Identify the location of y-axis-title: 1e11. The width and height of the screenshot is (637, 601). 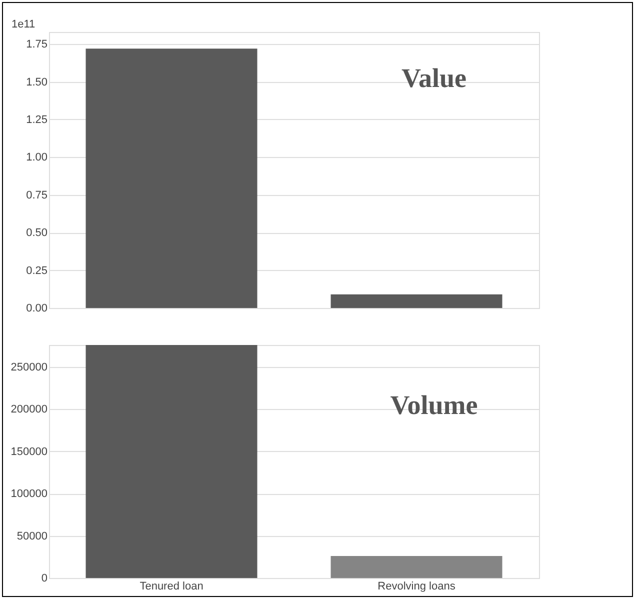
(24, 24).